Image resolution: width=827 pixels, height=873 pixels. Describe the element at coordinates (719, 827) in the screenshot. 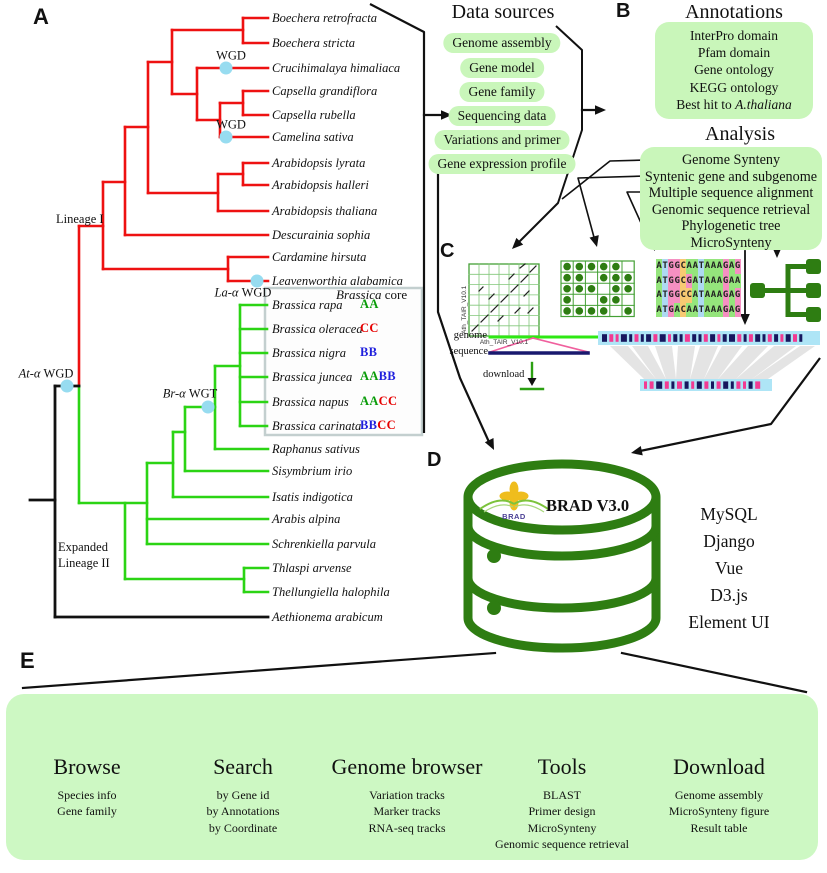

I see `feature-item: Result table` at that location.